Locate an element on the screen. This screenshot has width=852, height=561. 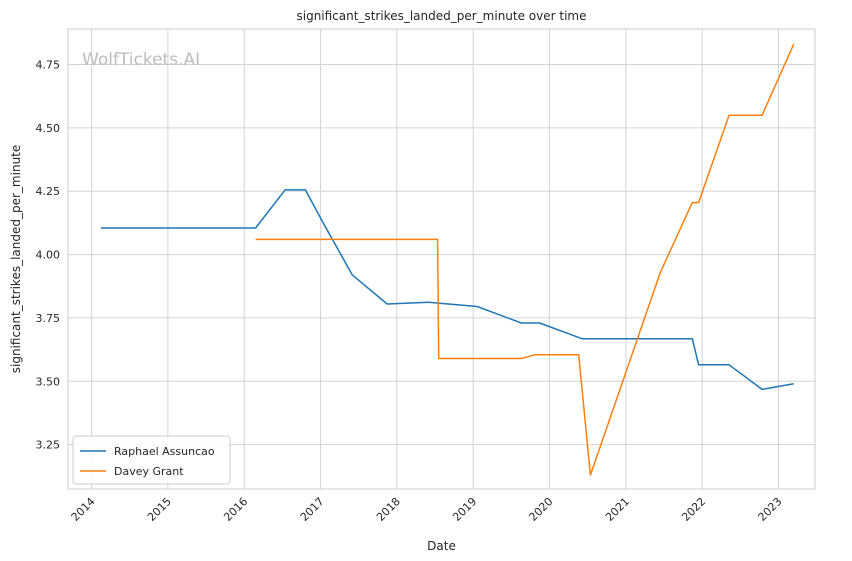
x-tick-label: 2023 is located at coordinates (770, 509).